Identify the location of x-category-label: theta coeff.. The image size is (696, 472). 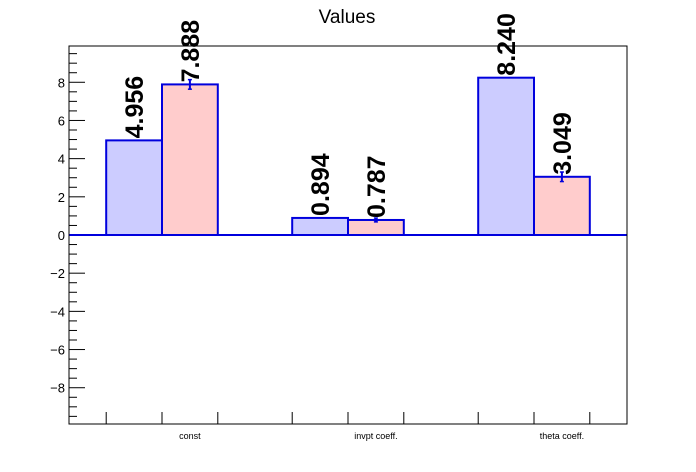
(562, 436).